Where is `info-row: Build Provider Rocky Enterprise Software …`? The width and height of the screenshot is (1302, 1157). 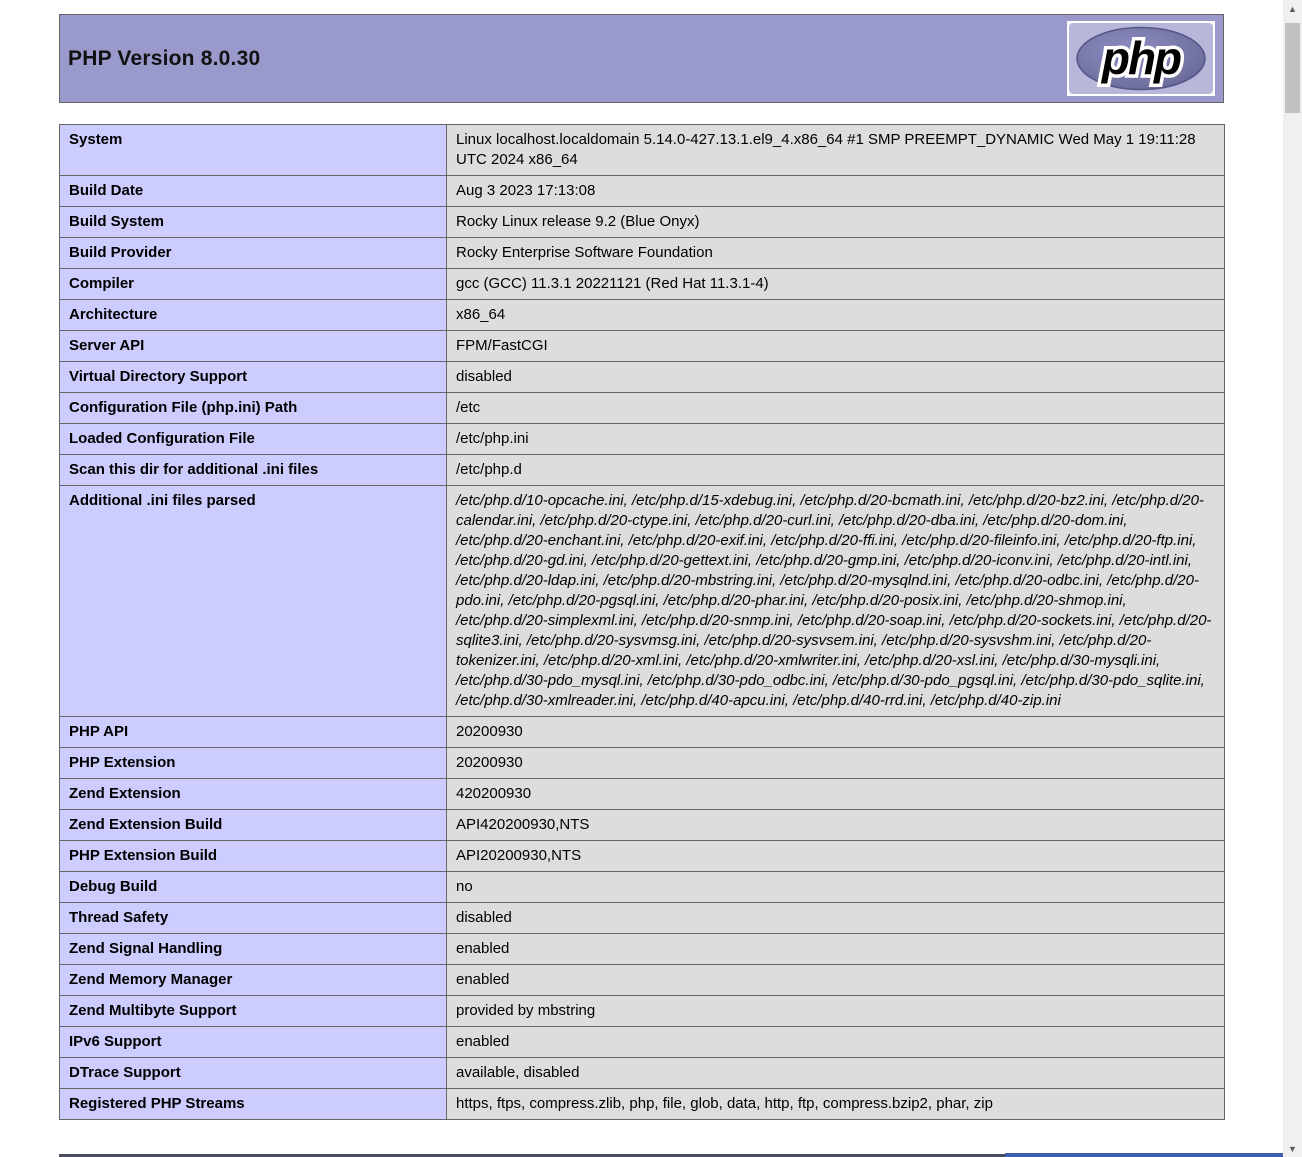 info-row: Build Provider Rocky Enterprise Software … is located at coordinates (642, 253).